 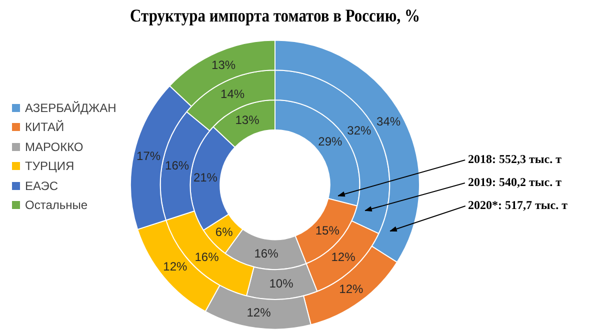 I want to click on data-label: 29%, so click(x=330, y=141).